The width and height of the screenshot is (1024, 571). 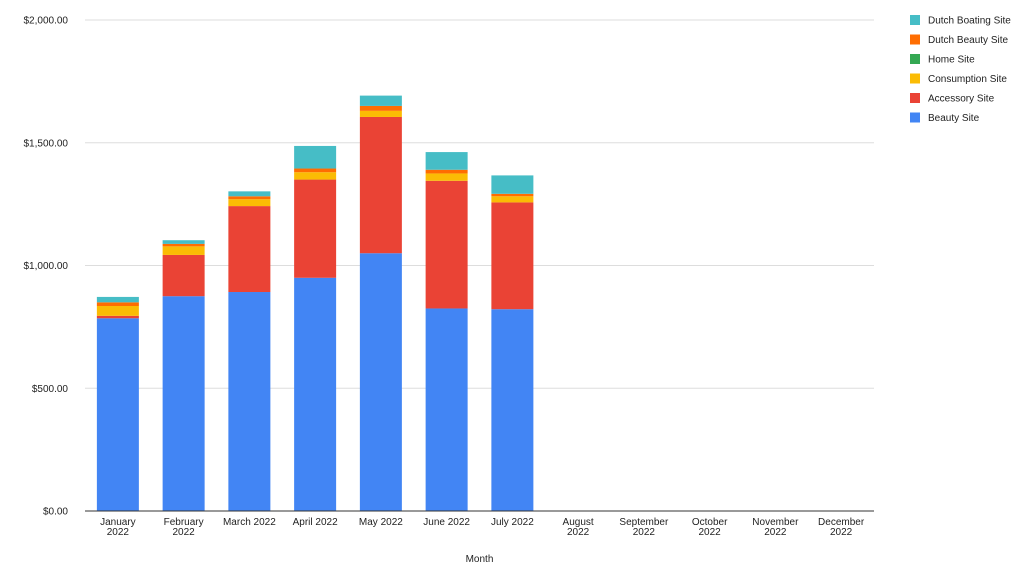 What do you see at coordinates (951, 60) in the screenshot?
I see `legend-label: Home Site` at bounding box center [951, 60].